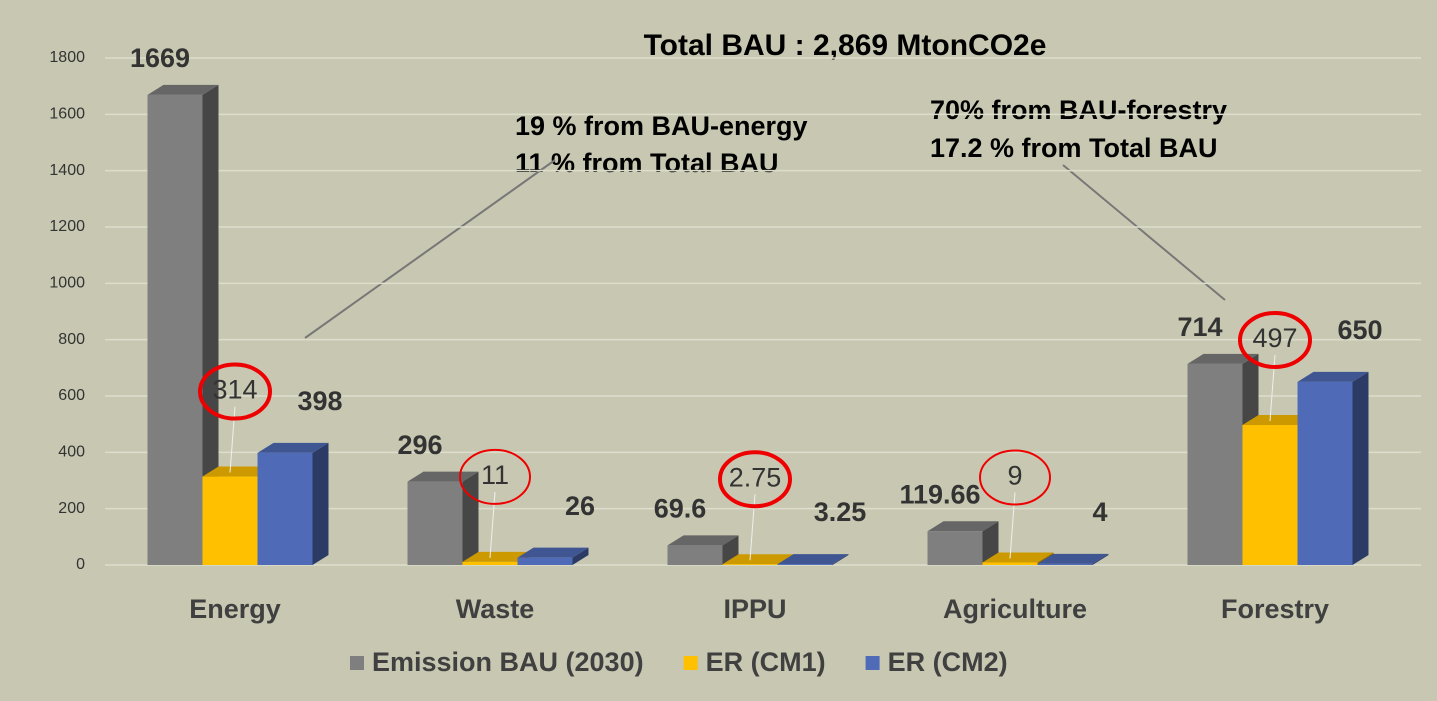  What do you see at coordinates (845, 45) in the screenshot?
I see `chart-title: Total BAU : 2,869 MtonCO2e` at bounding box center [845, 45].